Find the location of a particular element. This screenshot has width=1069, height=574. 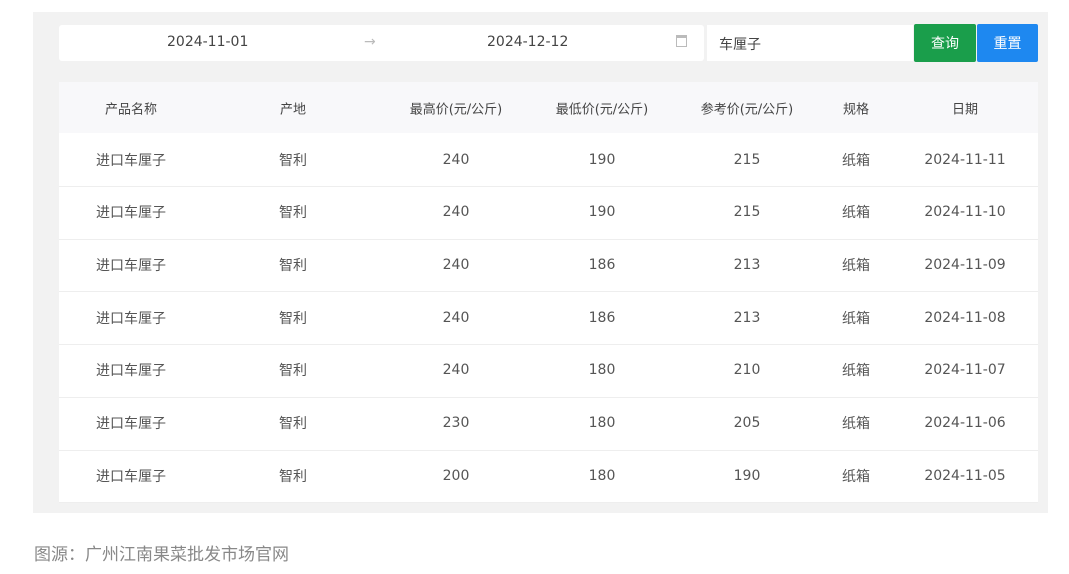

table-row: 进口车厘子 智利 230 180 205 纸箱 2024-11-06 is located at coordinates (548, 424).